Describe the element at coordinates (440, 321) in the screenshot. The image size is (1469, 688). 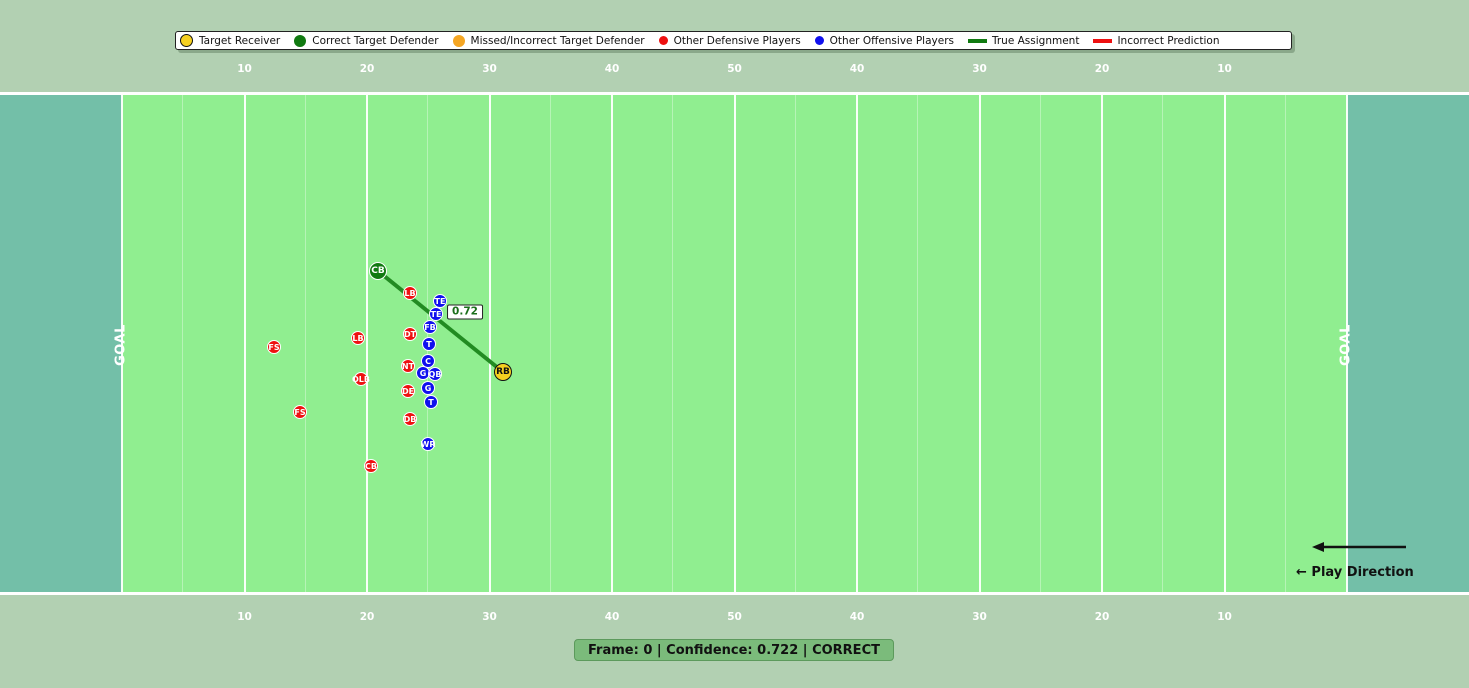
I see `true-assignment-line` at that location.